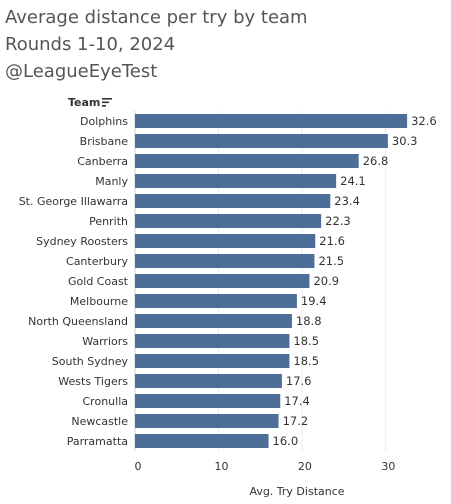  Describe the element at coordinates (314, 301) in the screenshot. I see `value-label-9: 19.4` at that location.